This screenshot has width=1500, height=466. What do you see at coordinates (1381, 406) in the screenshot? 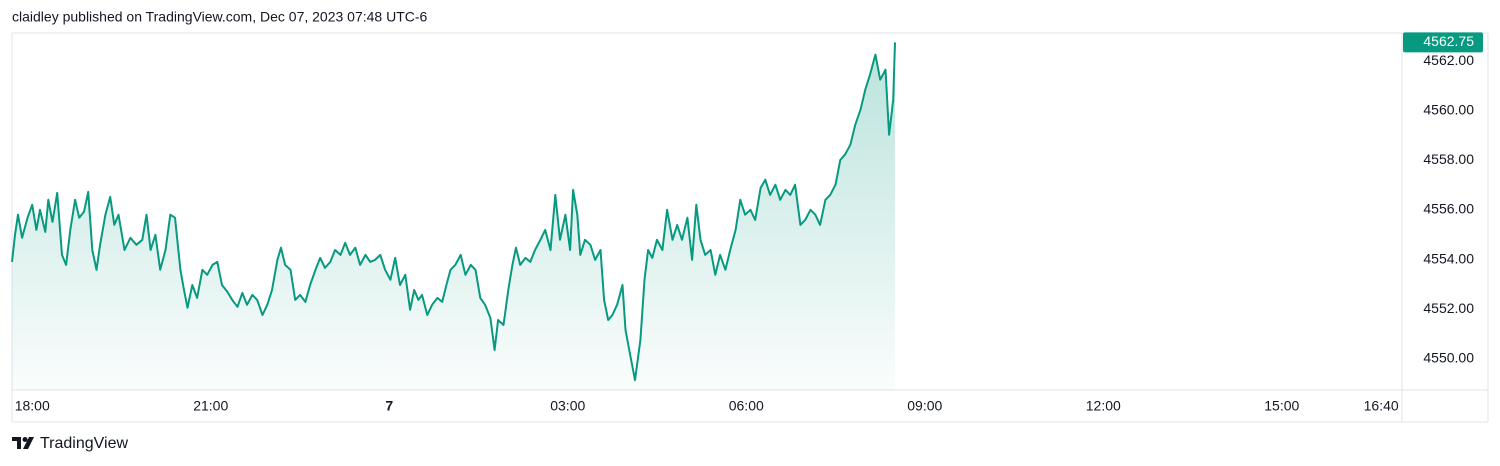
I see `x-tick-label: 16:40` at bounding box center [1381, 406].